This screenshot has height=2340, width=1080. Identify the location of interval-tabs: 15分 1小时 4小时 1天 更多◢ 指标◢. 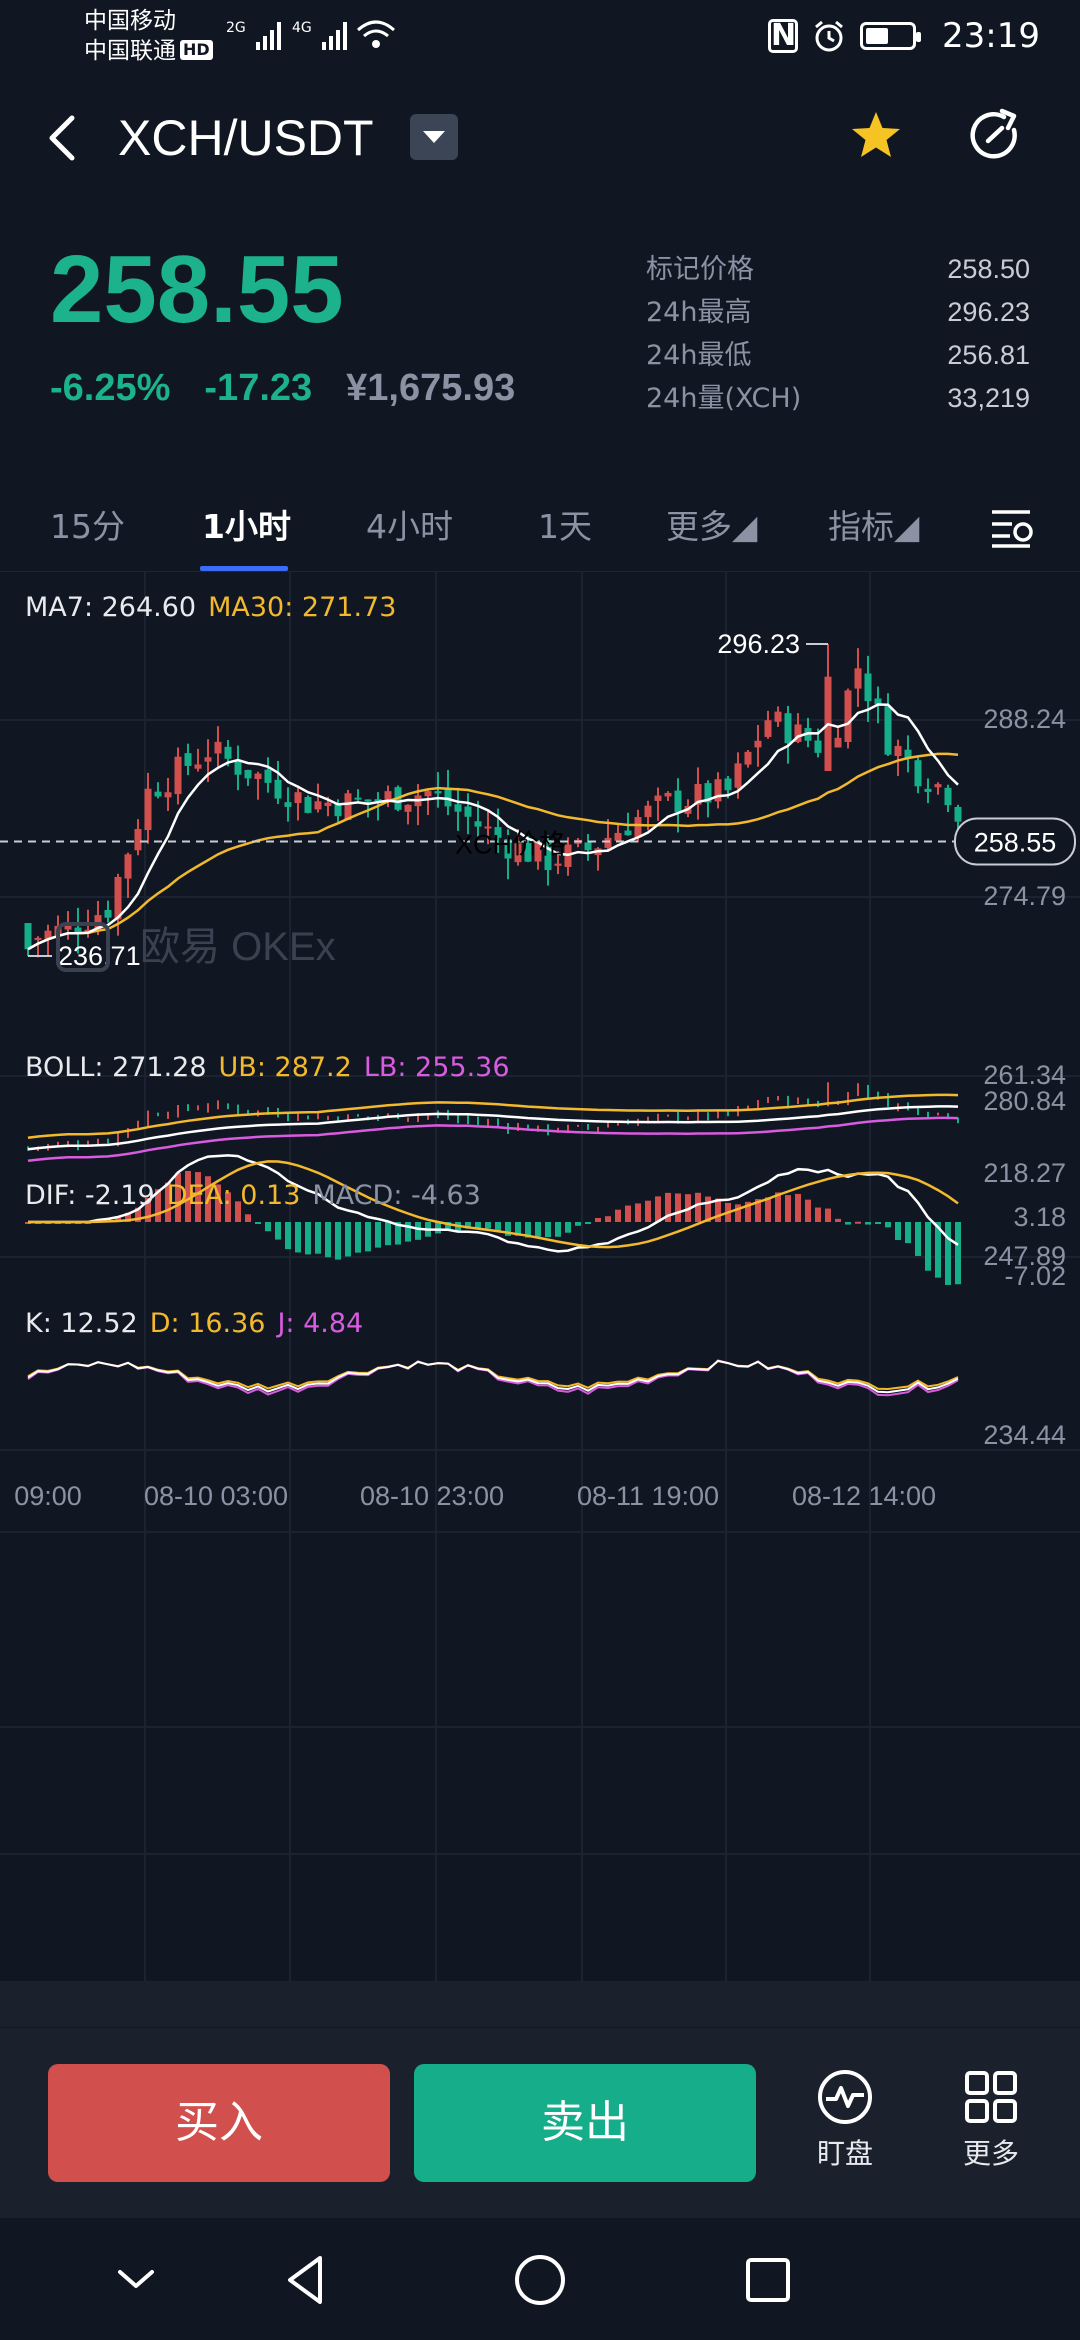
(540, 531).